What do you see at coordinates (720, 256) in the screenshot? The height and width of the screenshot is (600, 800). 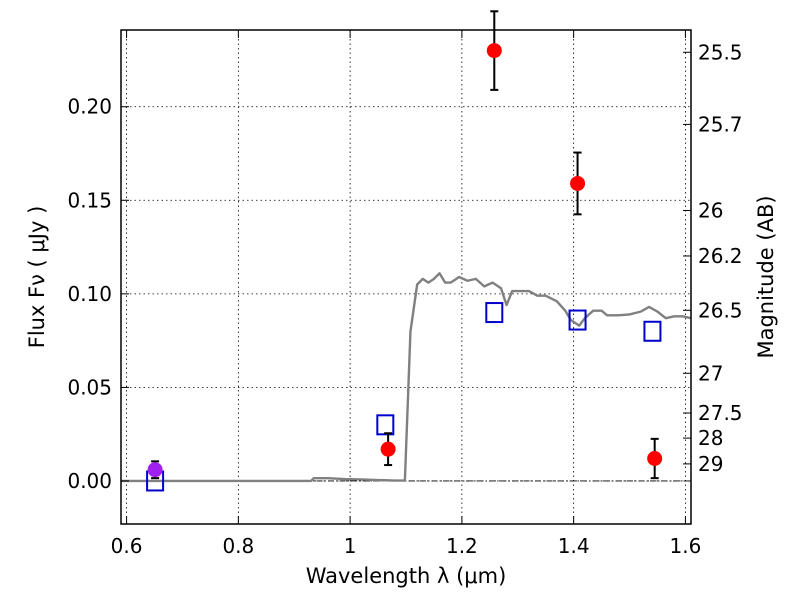 I see `magnitude-tick-label: 26.2` at bounding box center [720, 256].